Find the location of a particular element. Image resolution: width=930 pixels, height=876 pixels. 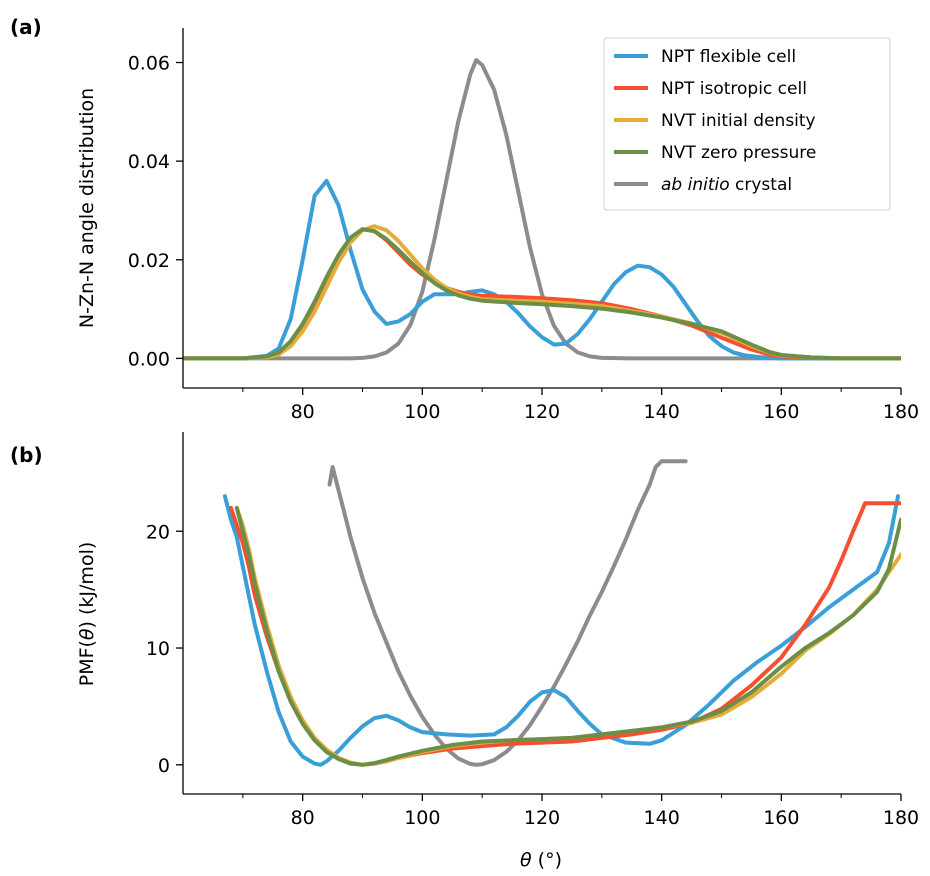

panel-b-x-tick-label: 100 is located at coordinates (422, 818).